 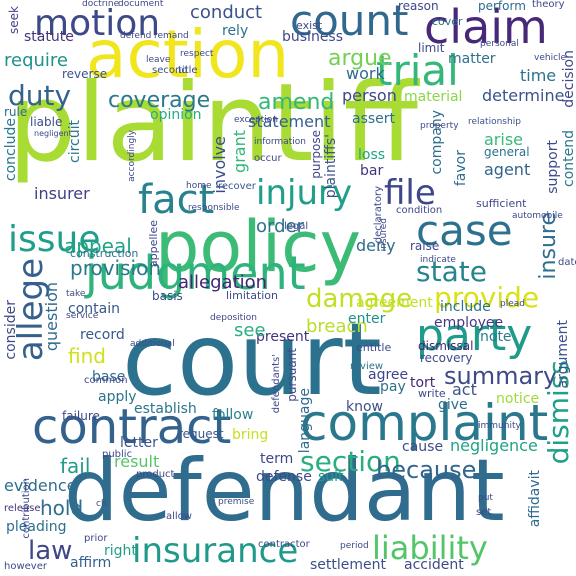 I want to click on word-complaint: complaint, so click(x=424, y=423).